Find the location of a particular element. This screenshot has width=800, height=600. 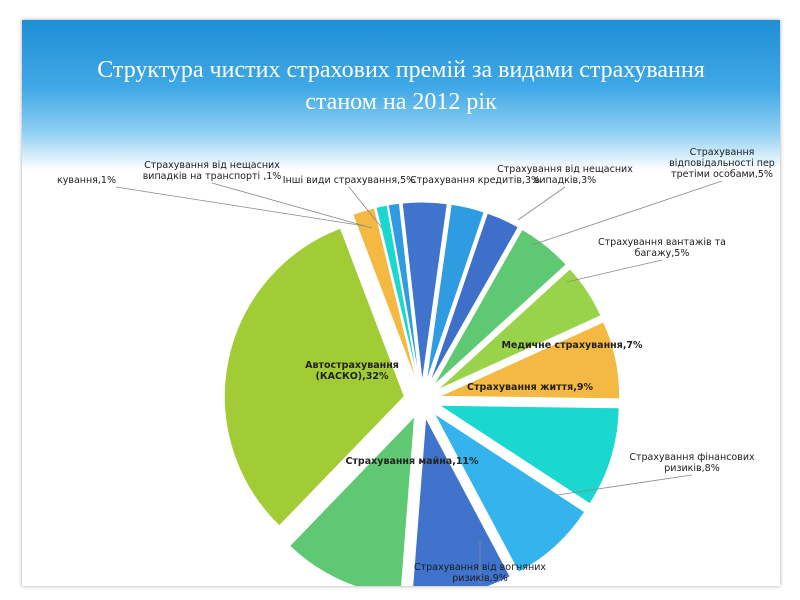

slice-label-1: Страхування від нещасних випадків,3% is located at coordinates (565, 175).